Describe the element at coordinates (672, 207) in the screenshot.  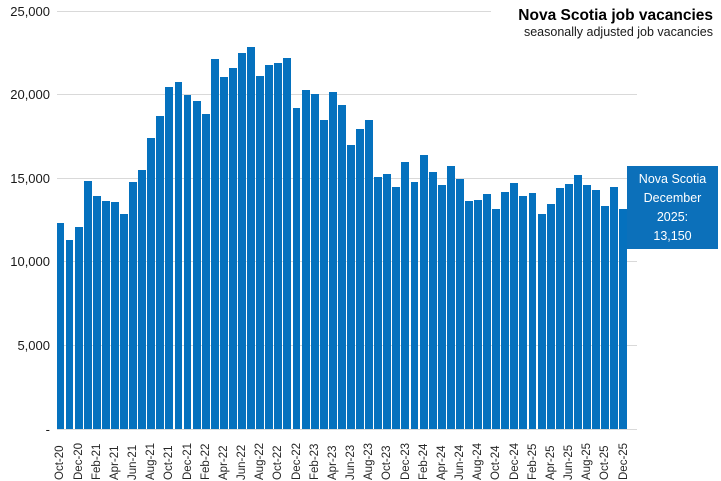
I see `latest-value-callout: Nova Scotia December 2025: 13,150` at that location.